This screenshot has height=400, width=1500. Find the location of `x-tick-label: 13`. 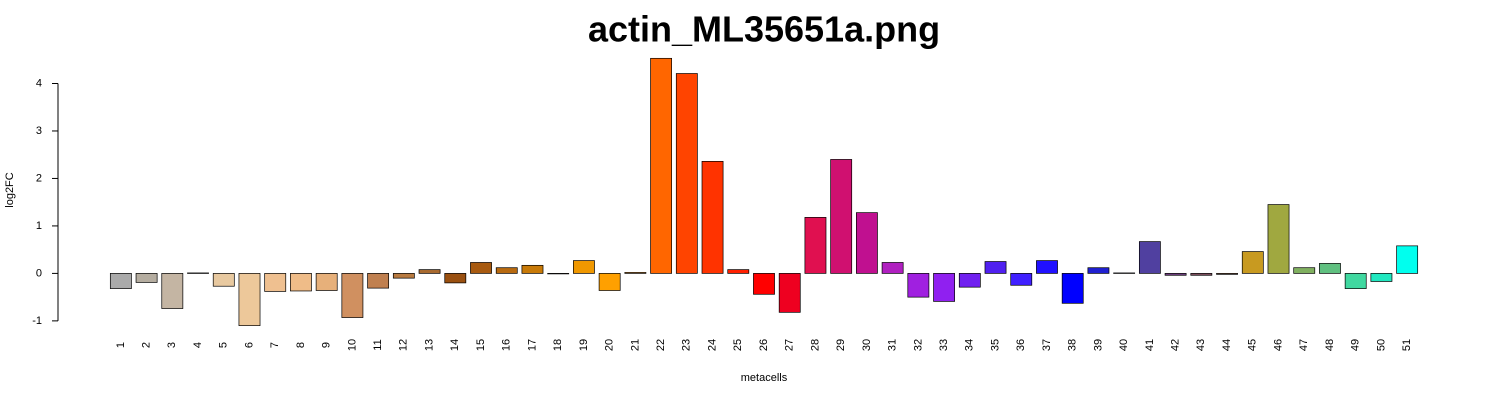

x-tick-label: 13 is located at coordinates (429, 345).